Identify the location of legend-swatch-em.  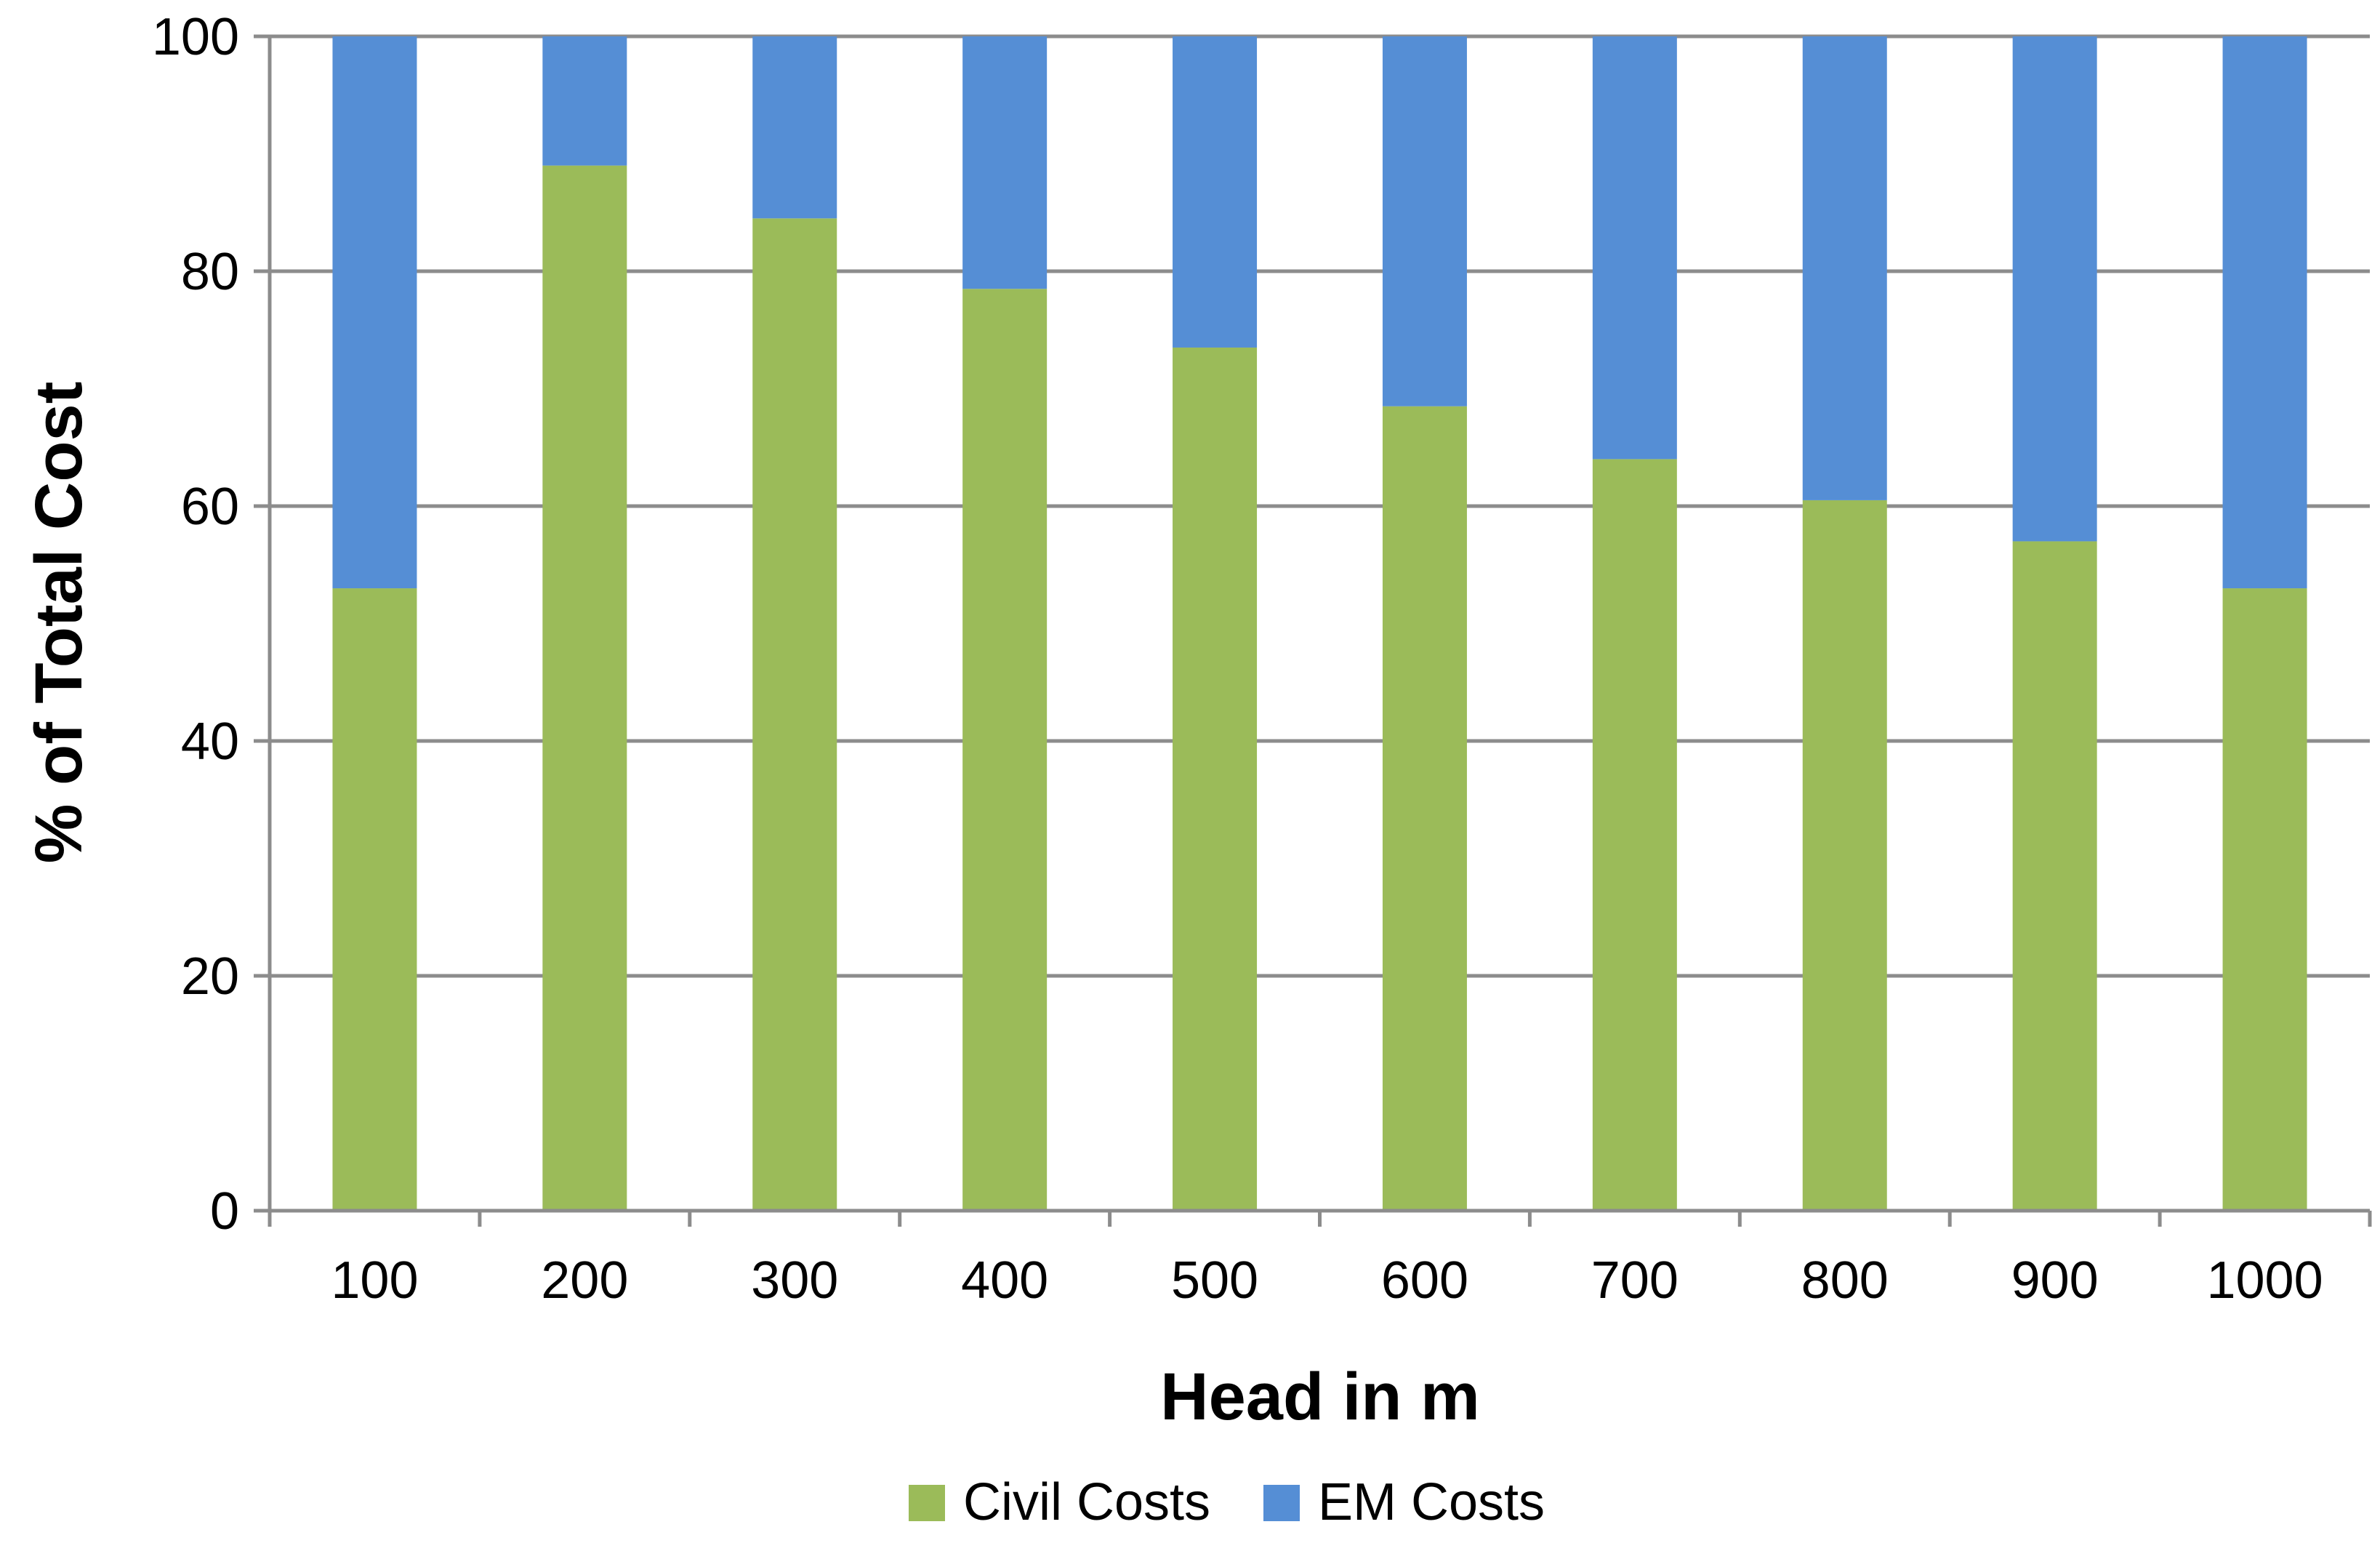
(1281, 1503).